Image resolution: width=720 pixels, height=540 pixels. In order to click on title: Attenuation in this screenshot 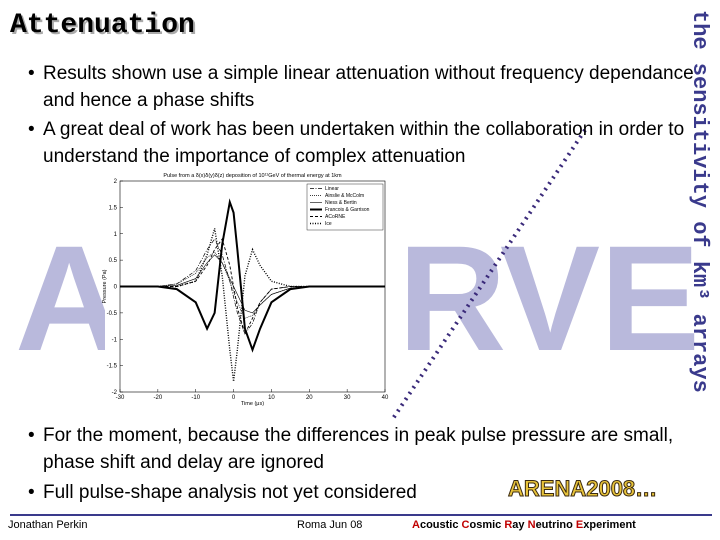, I will do `click(102, 25)`.